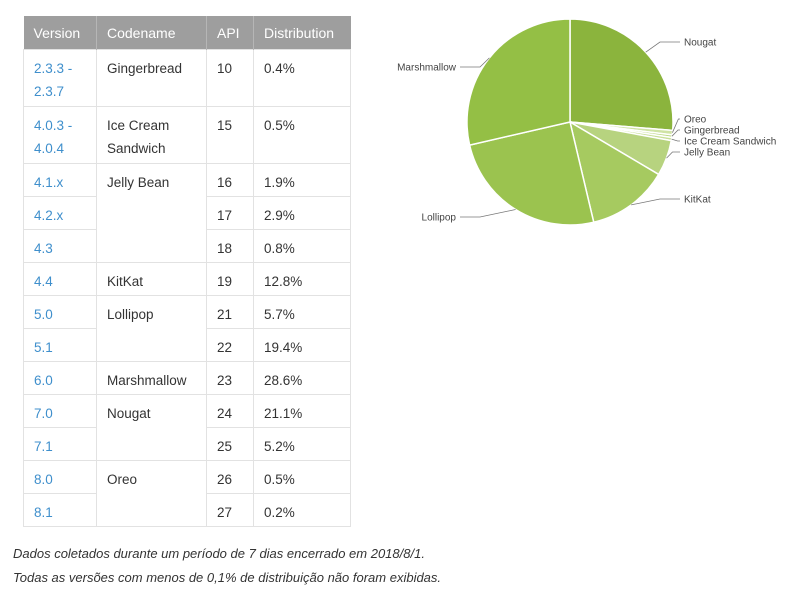 The height and width of the screenshot is (596, 800). I want to click on table-row: 4.2.x 17 2.9%, so click(187, 213).